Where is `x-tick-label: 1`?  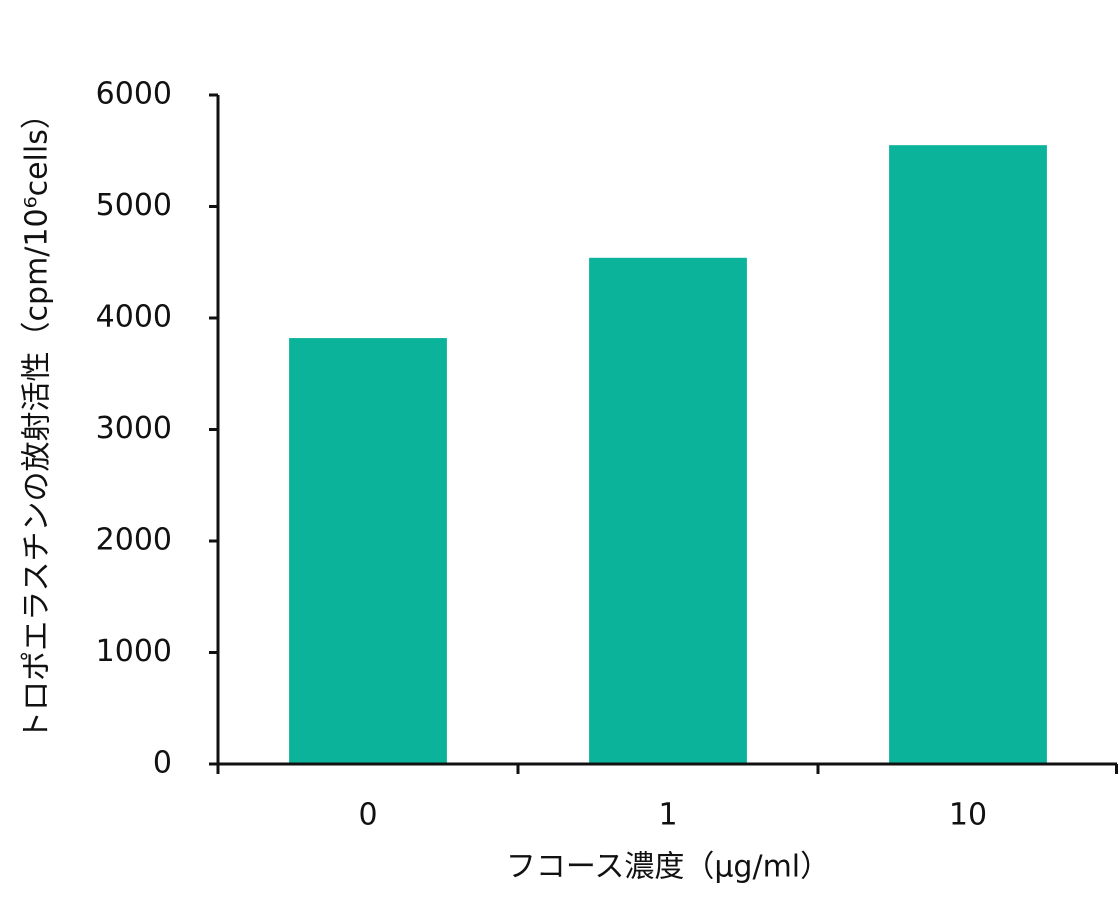
x-tick-label: 1 is located at coordinates (667, 815).